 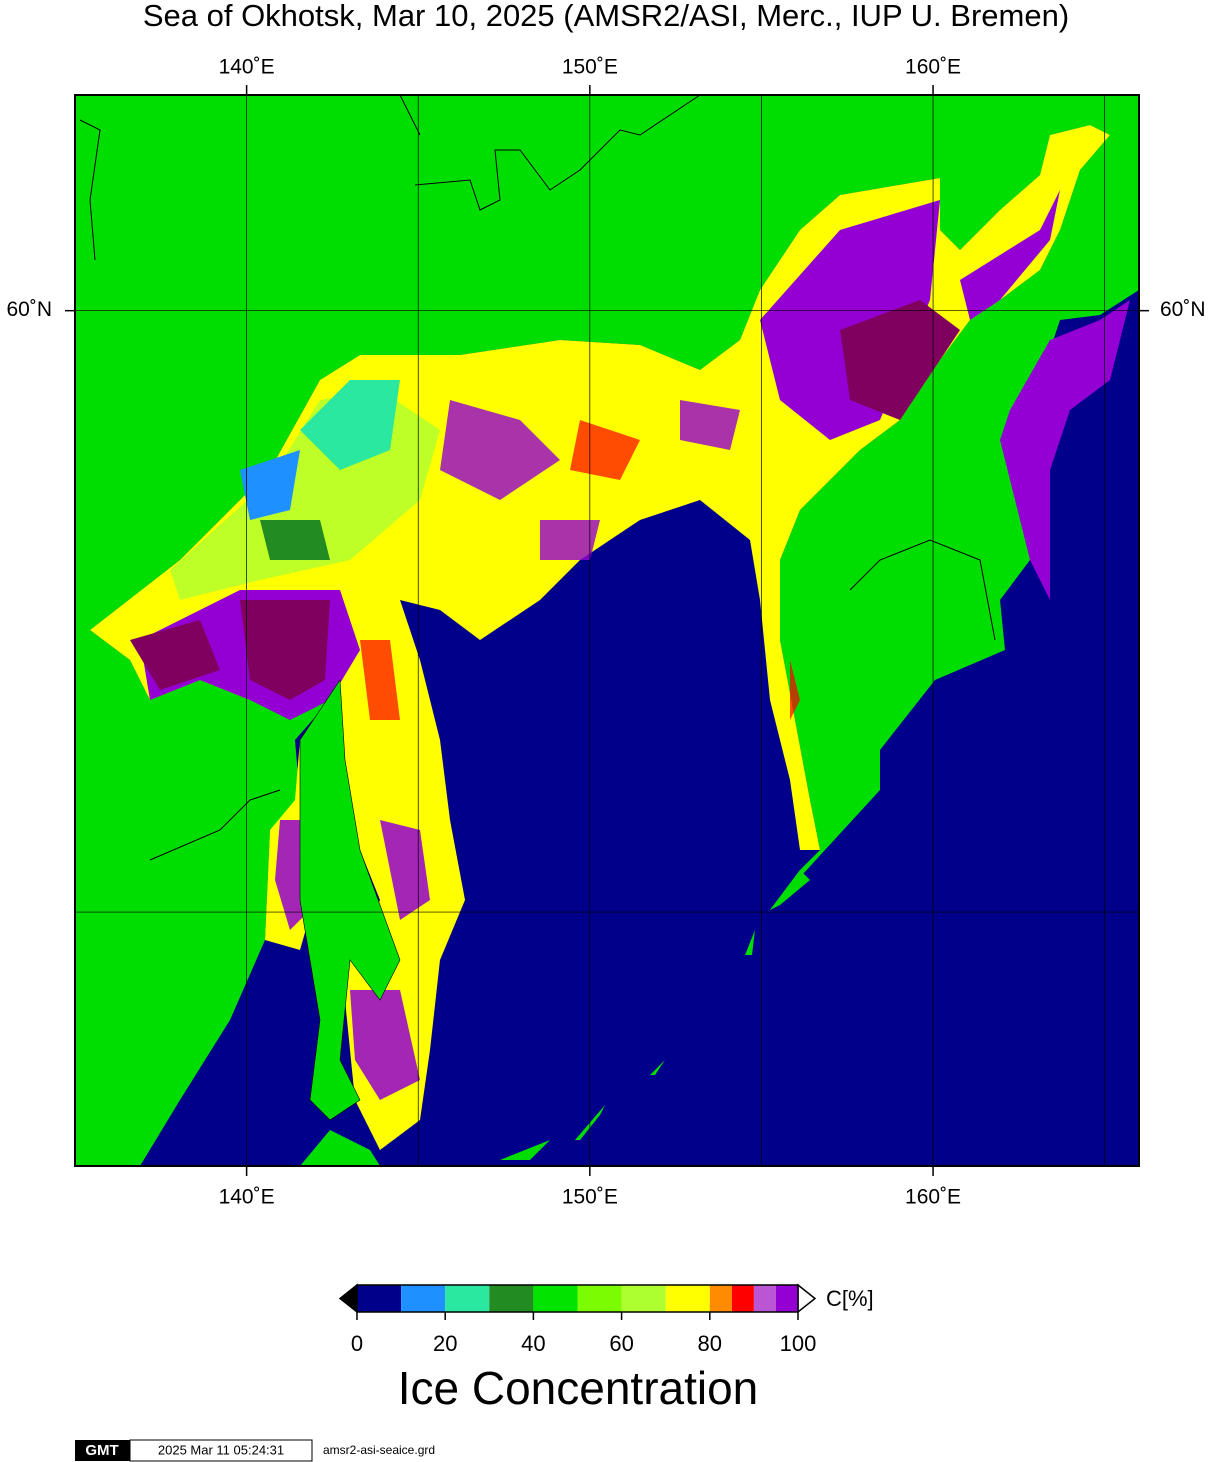 I want to click on colorbar-tick-label: 40, so click(x=533, y=1343).